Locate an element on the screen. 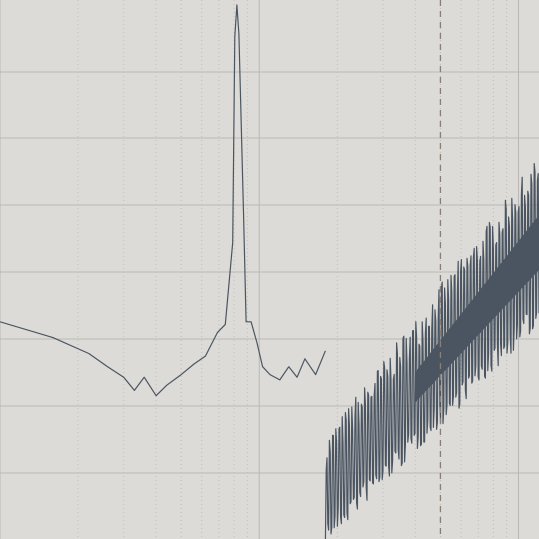  spectrum-dense-region is located at coordinates (477, 309).